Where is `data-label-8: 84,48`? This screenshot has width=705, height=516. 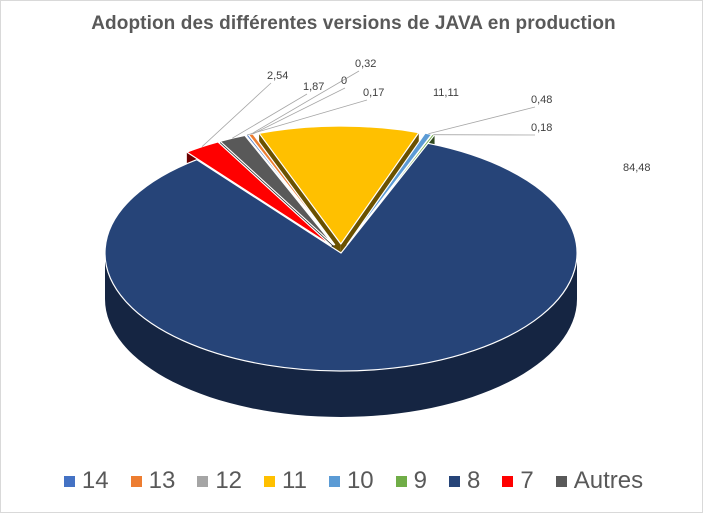 data-label-8: 84,48 is located at coordinates (637, 168).